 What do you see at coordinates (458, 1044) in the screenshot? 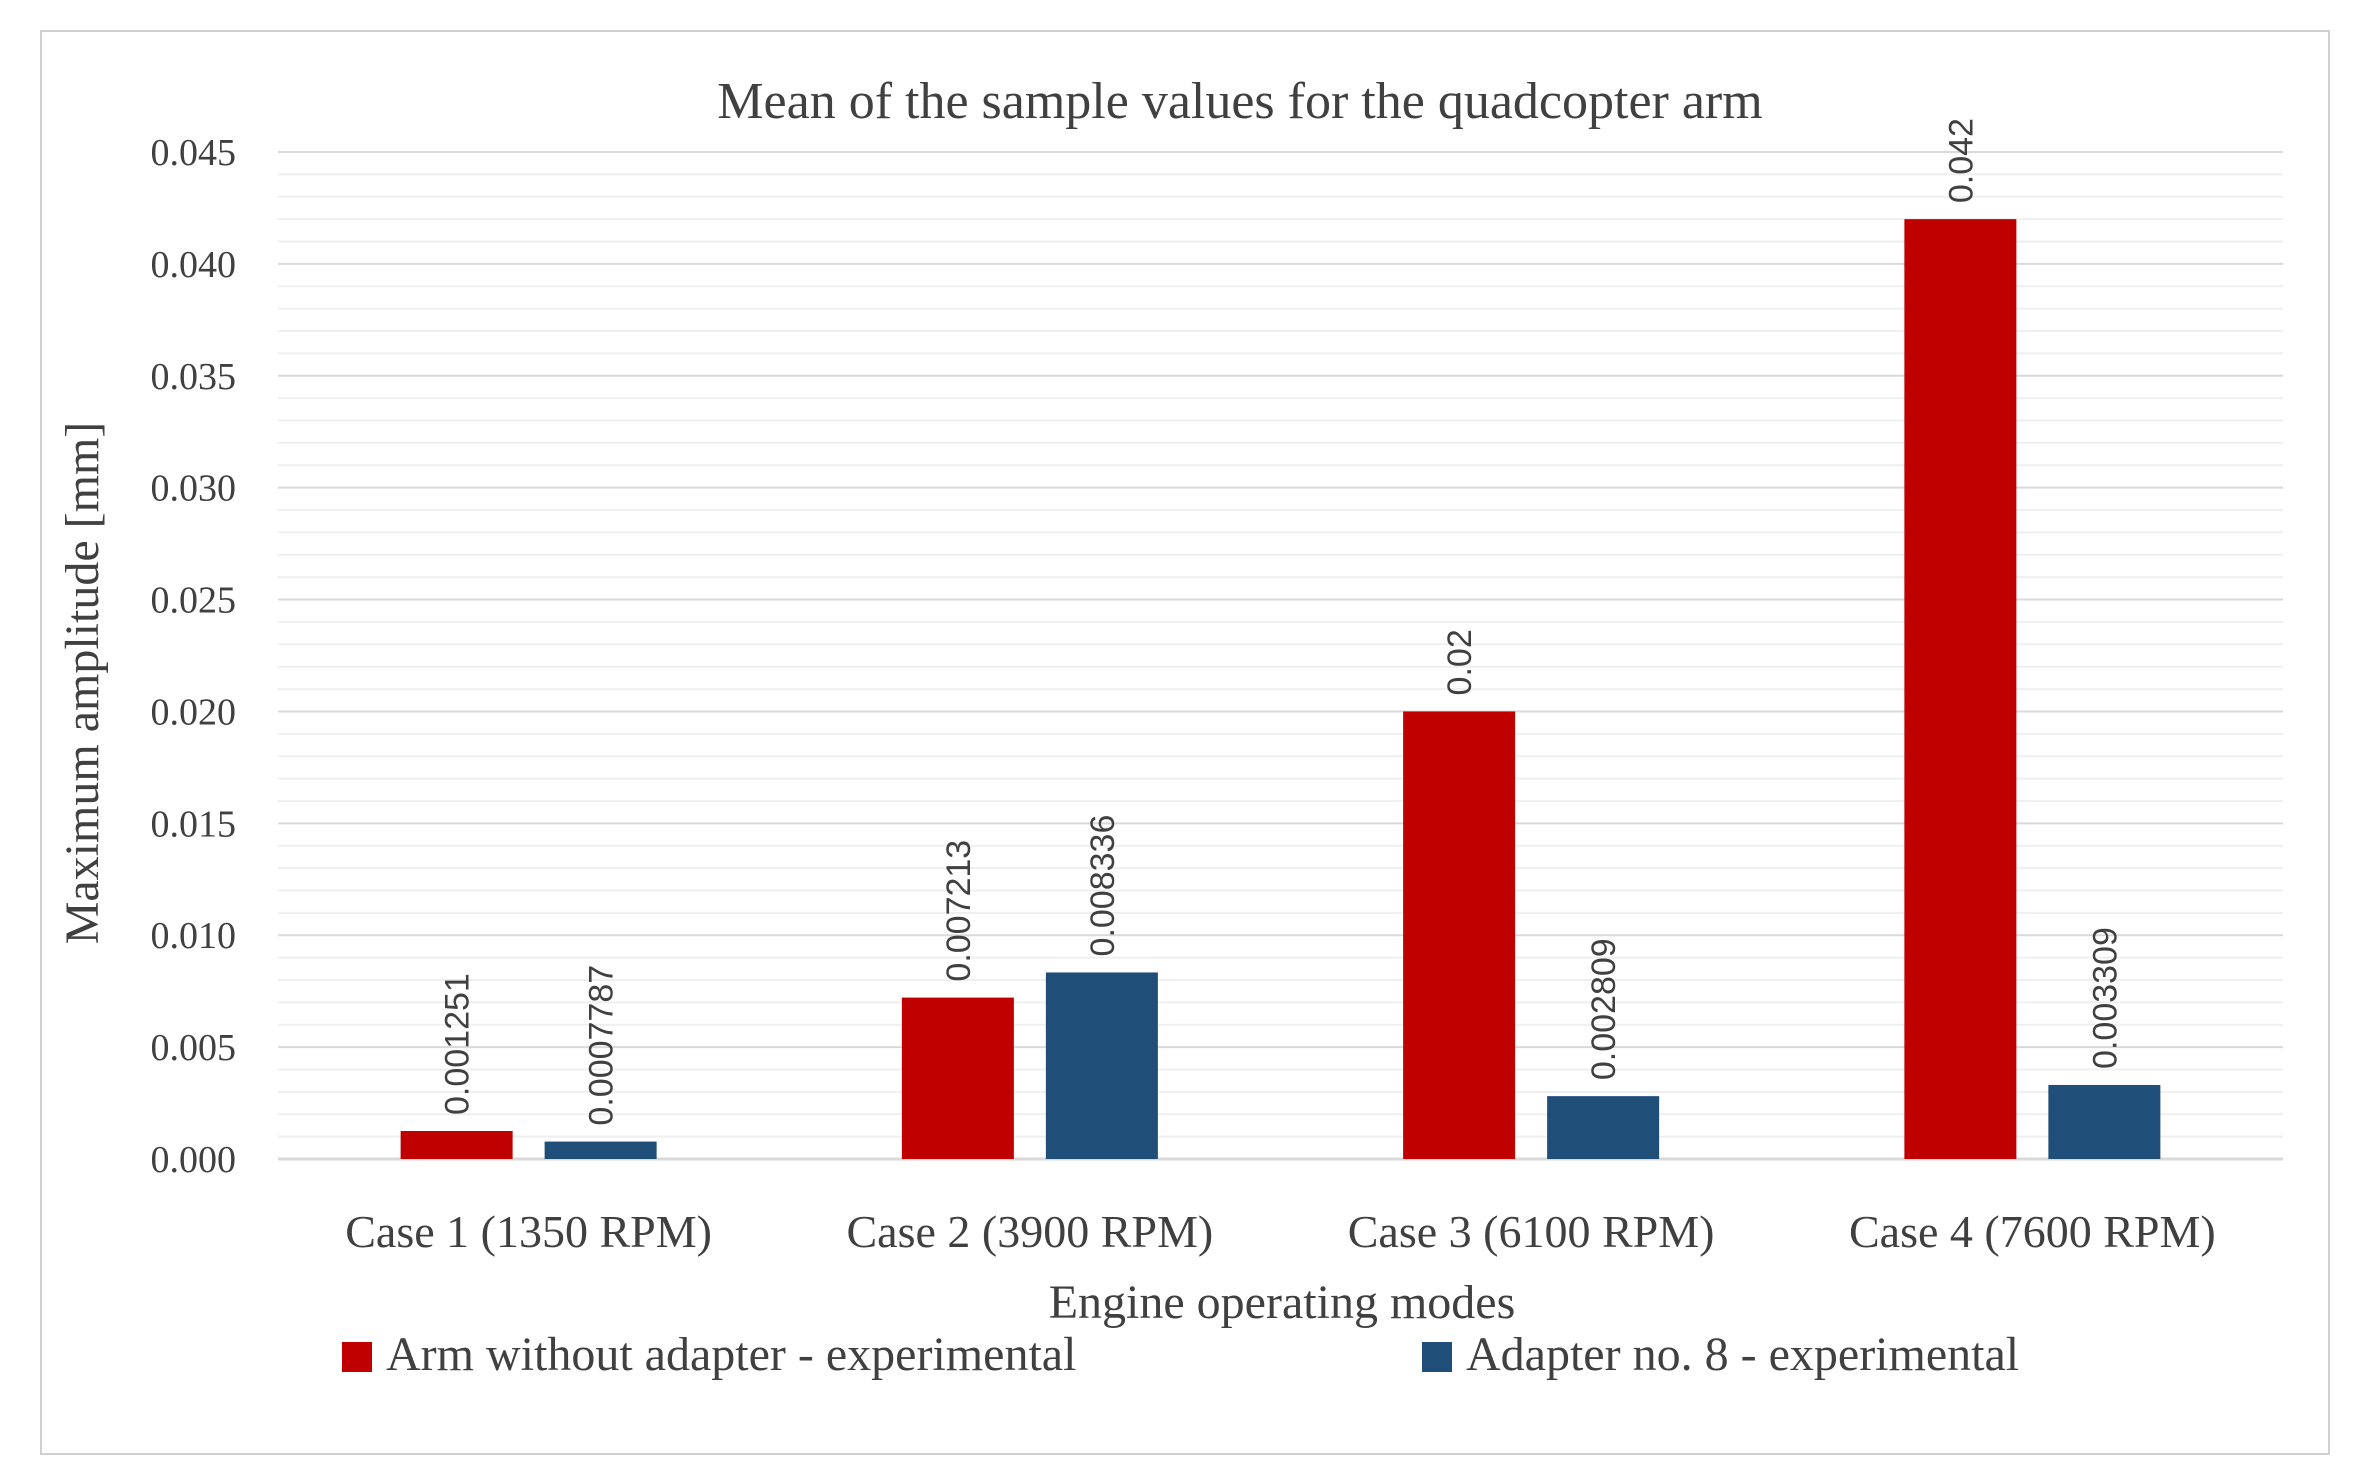
I see `data-label: 0.001251` at bounding box center [458, 1044].